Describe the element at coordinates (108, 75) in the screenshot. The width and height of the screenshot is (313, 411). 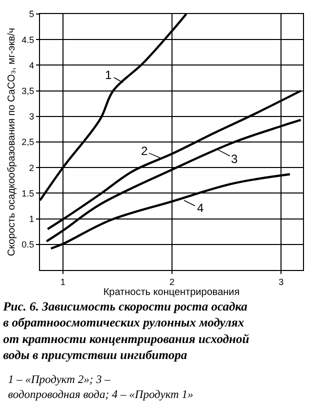
I see `annotation: 1` at that location.